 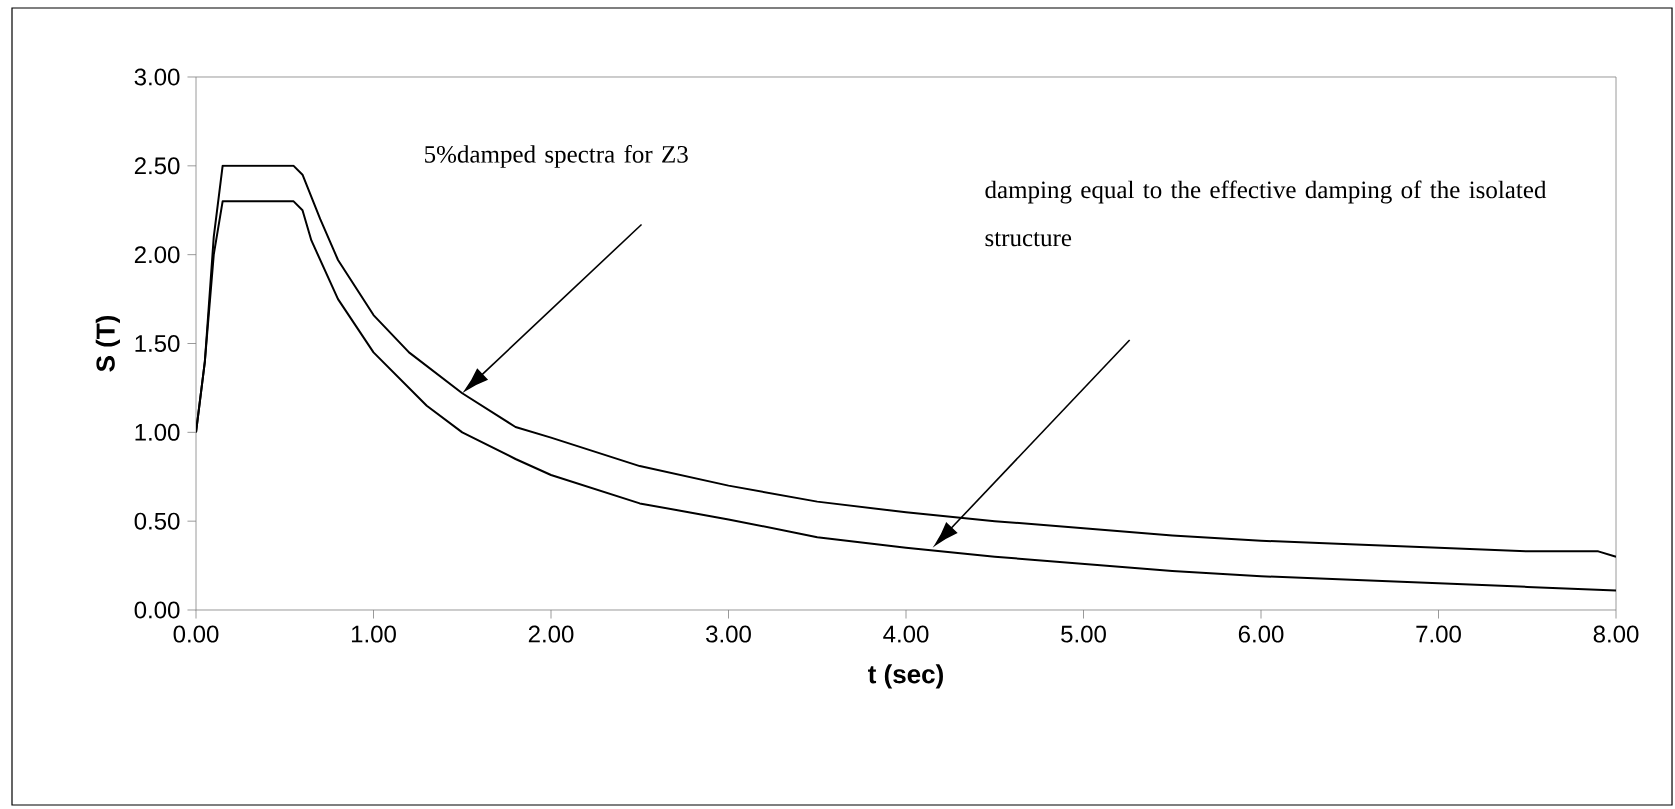 I want to click on annotation: damping equal to the effective damping of the isolated structure, so click(x=1266, y=213).